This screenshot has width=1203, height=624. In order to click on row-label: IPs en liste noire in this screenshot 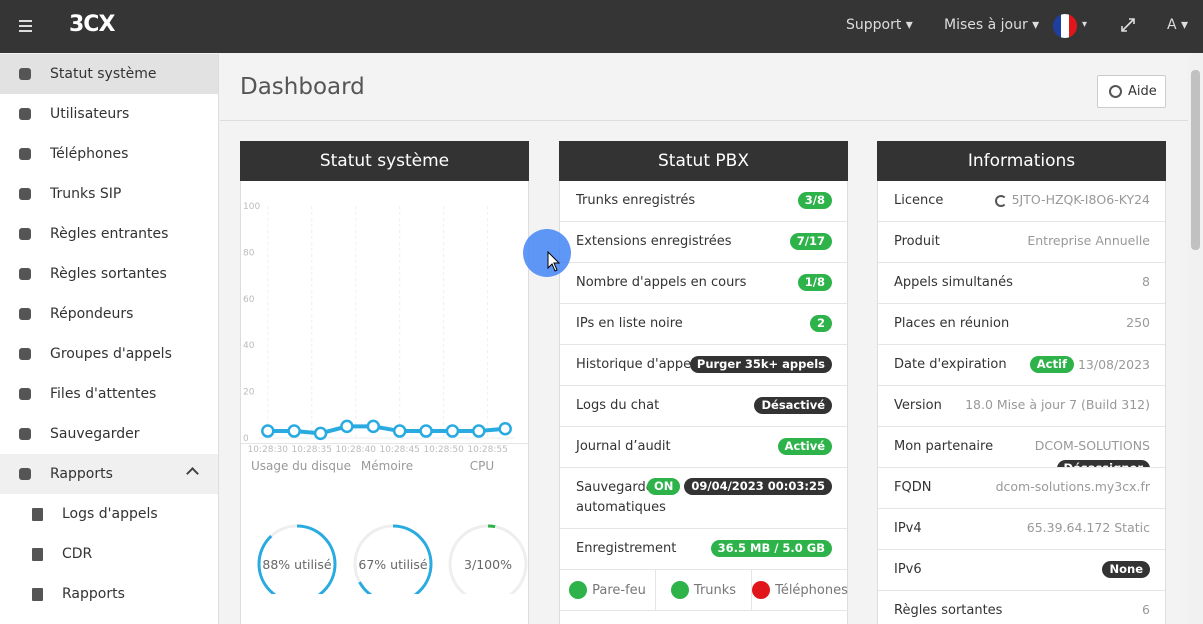, I will do `click(629, 323)`.